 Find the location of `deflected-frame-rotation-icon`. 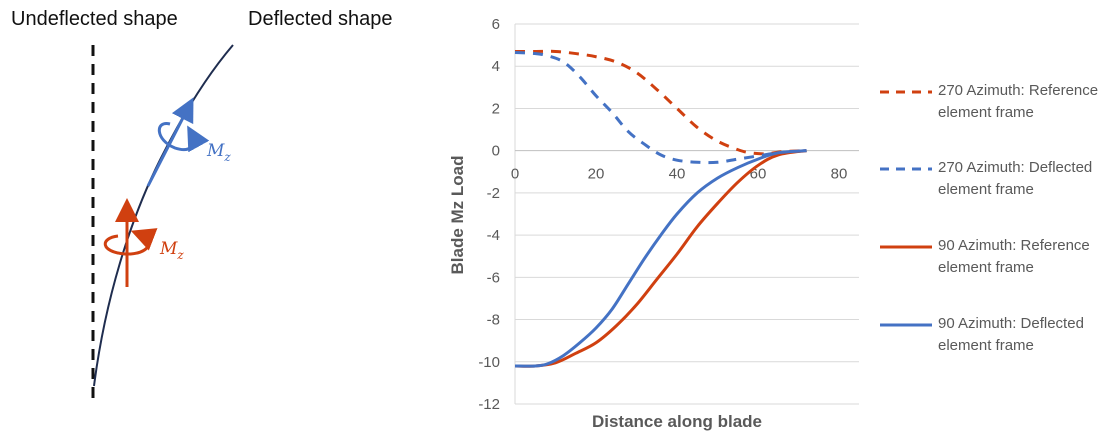

deflected-frame-rotation-icon is located at coordinates (183, 137).